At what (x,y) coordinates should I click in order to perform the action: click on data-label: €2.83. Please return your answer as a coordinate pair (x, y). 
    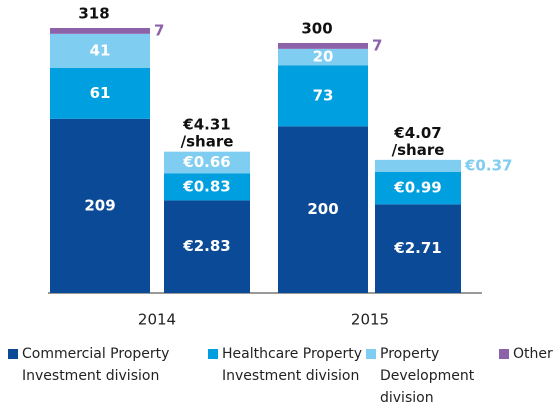
    Looking at the image, I should click on (206, 246).